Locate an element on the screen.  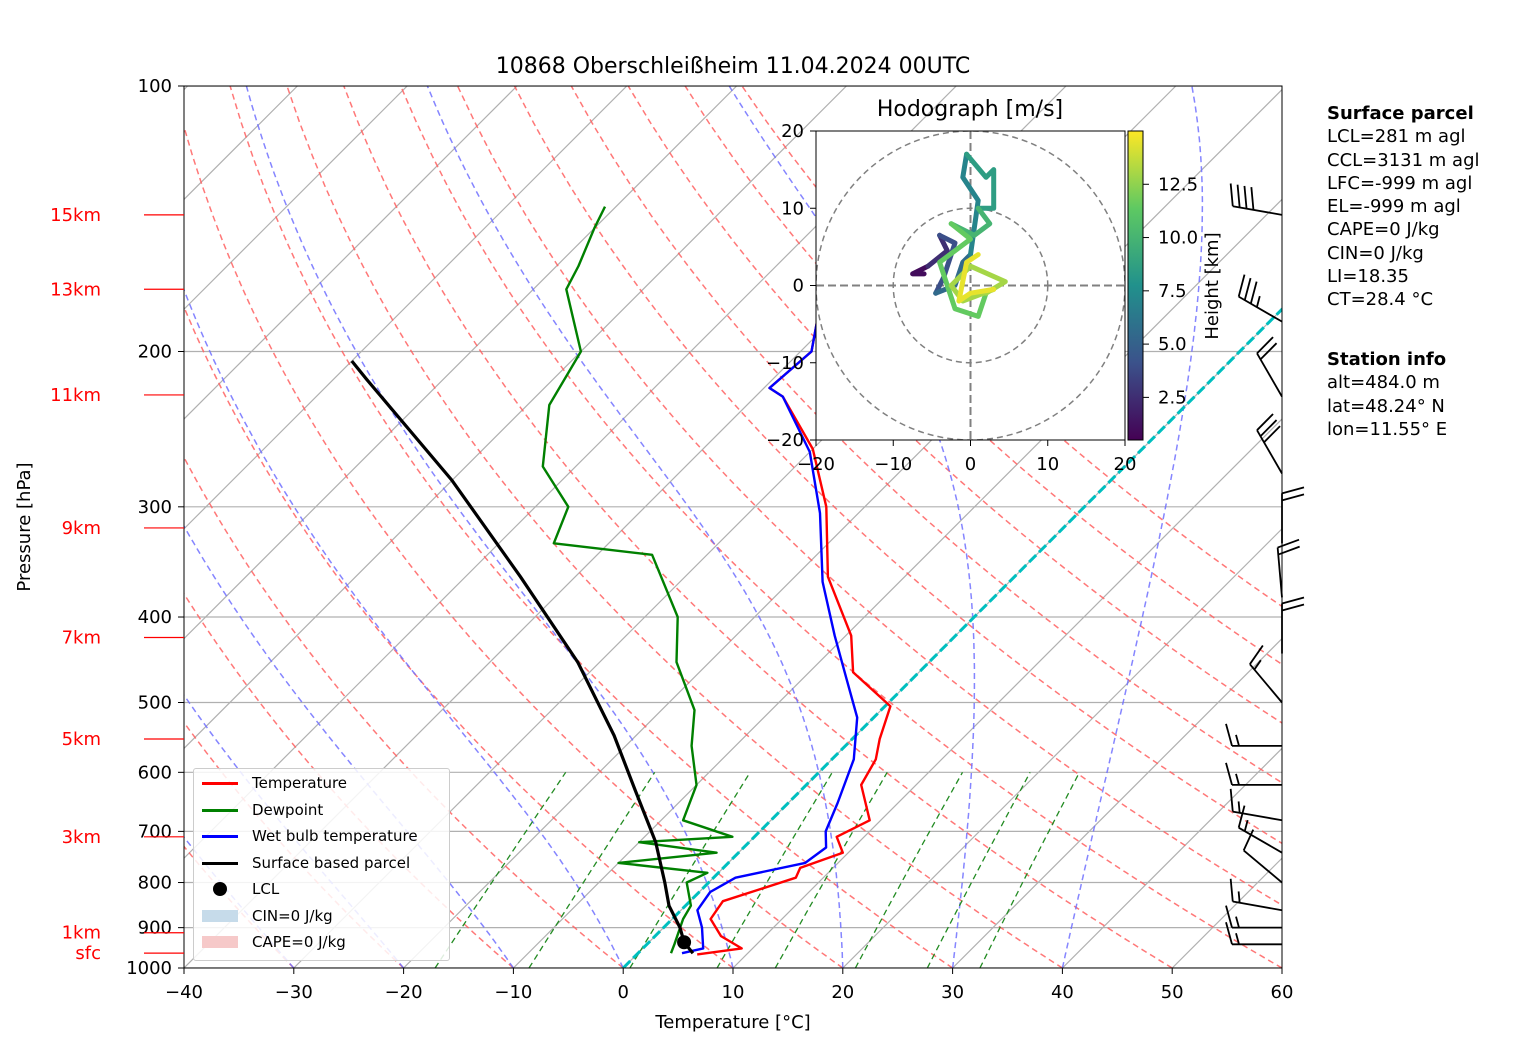
colorbar-tick-label: 10.0 is located at coordinates (1178, 238).